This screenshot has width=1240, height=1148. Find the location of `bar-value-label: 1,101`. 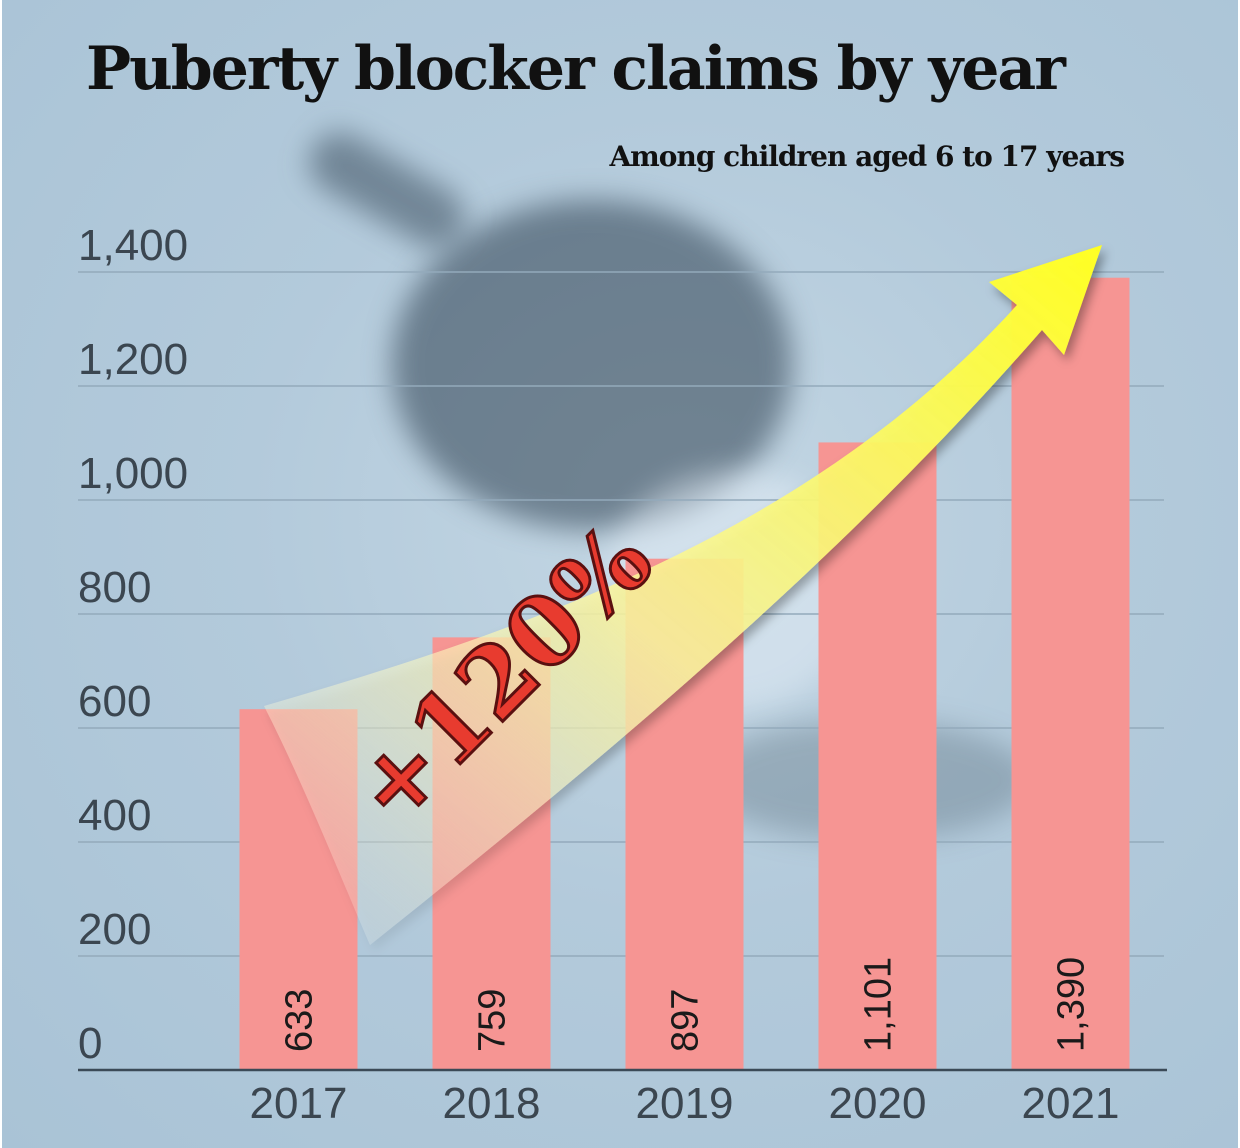

bar-value-label: 1,101 is located at coordinates (879, 1004).